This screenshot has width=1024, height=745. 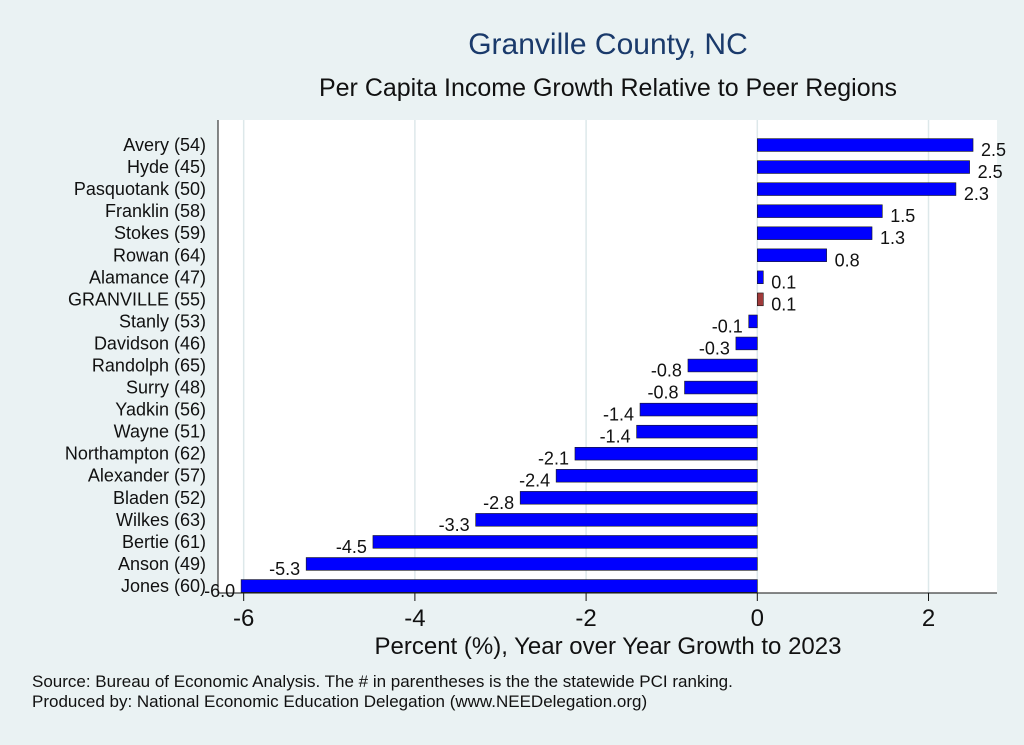 What do you see at coordinates (160, 432) in the screenshot?
I see `category-label: Wayne (51)` at bounding box center [160, 432].